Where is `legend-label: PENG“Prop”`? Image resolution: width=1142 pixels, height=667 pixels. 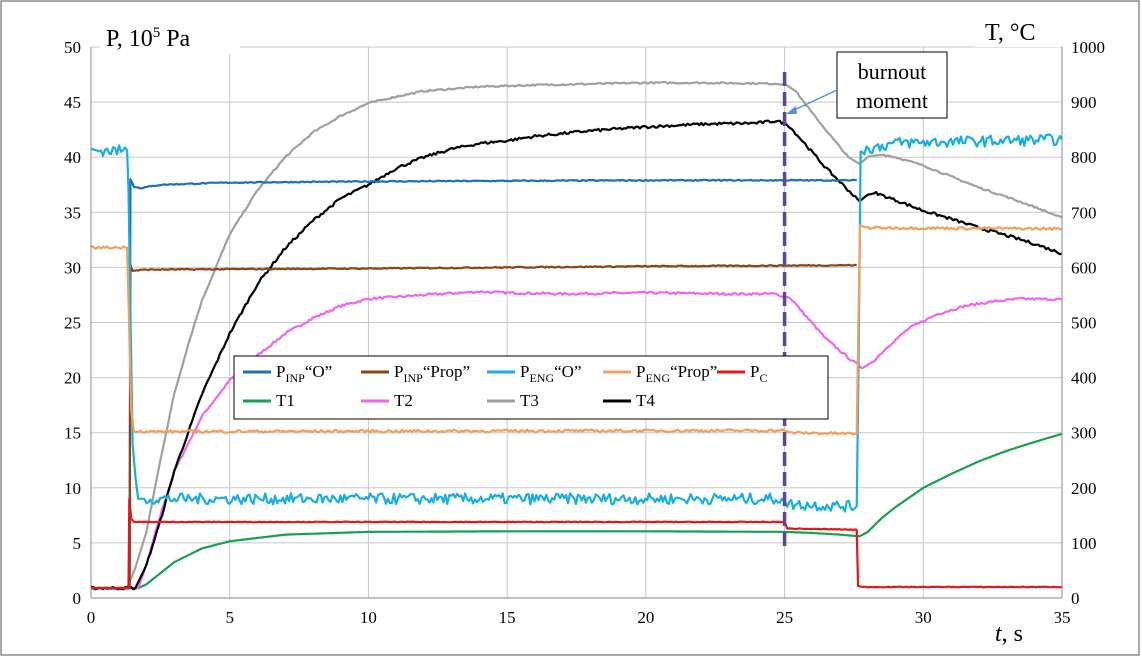
legend-label: PENG“Prop” is located at coordinates (676, 373).